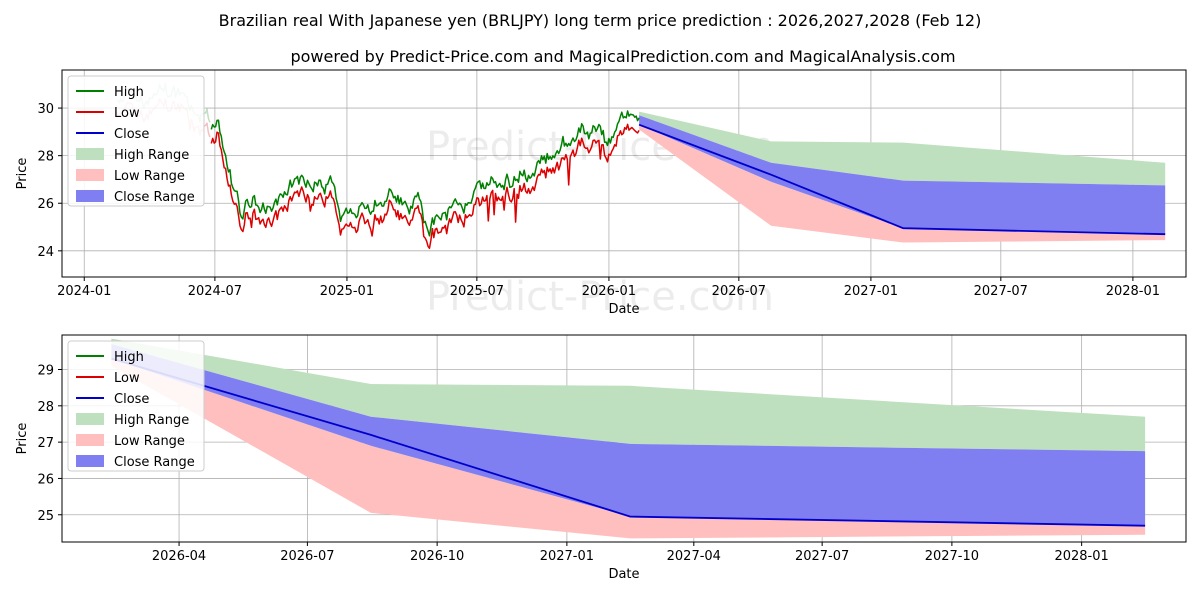 The height and width of the screenshot is (600, 1200). What do you see at coordinates (609, 291) in the screenshot?
I see `x-tick-label: 2026-01` at bounding box center [609, 291].